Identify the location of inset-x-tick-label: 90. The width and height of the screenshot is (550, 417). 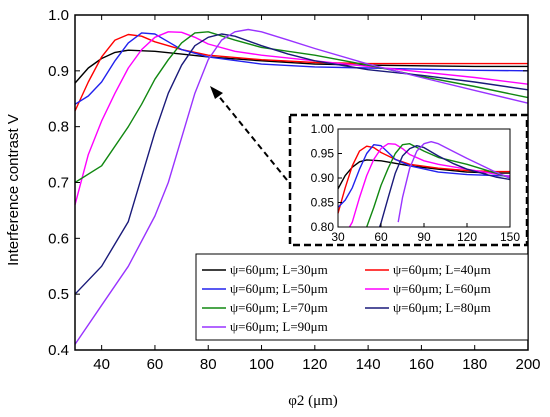
(424, 237).